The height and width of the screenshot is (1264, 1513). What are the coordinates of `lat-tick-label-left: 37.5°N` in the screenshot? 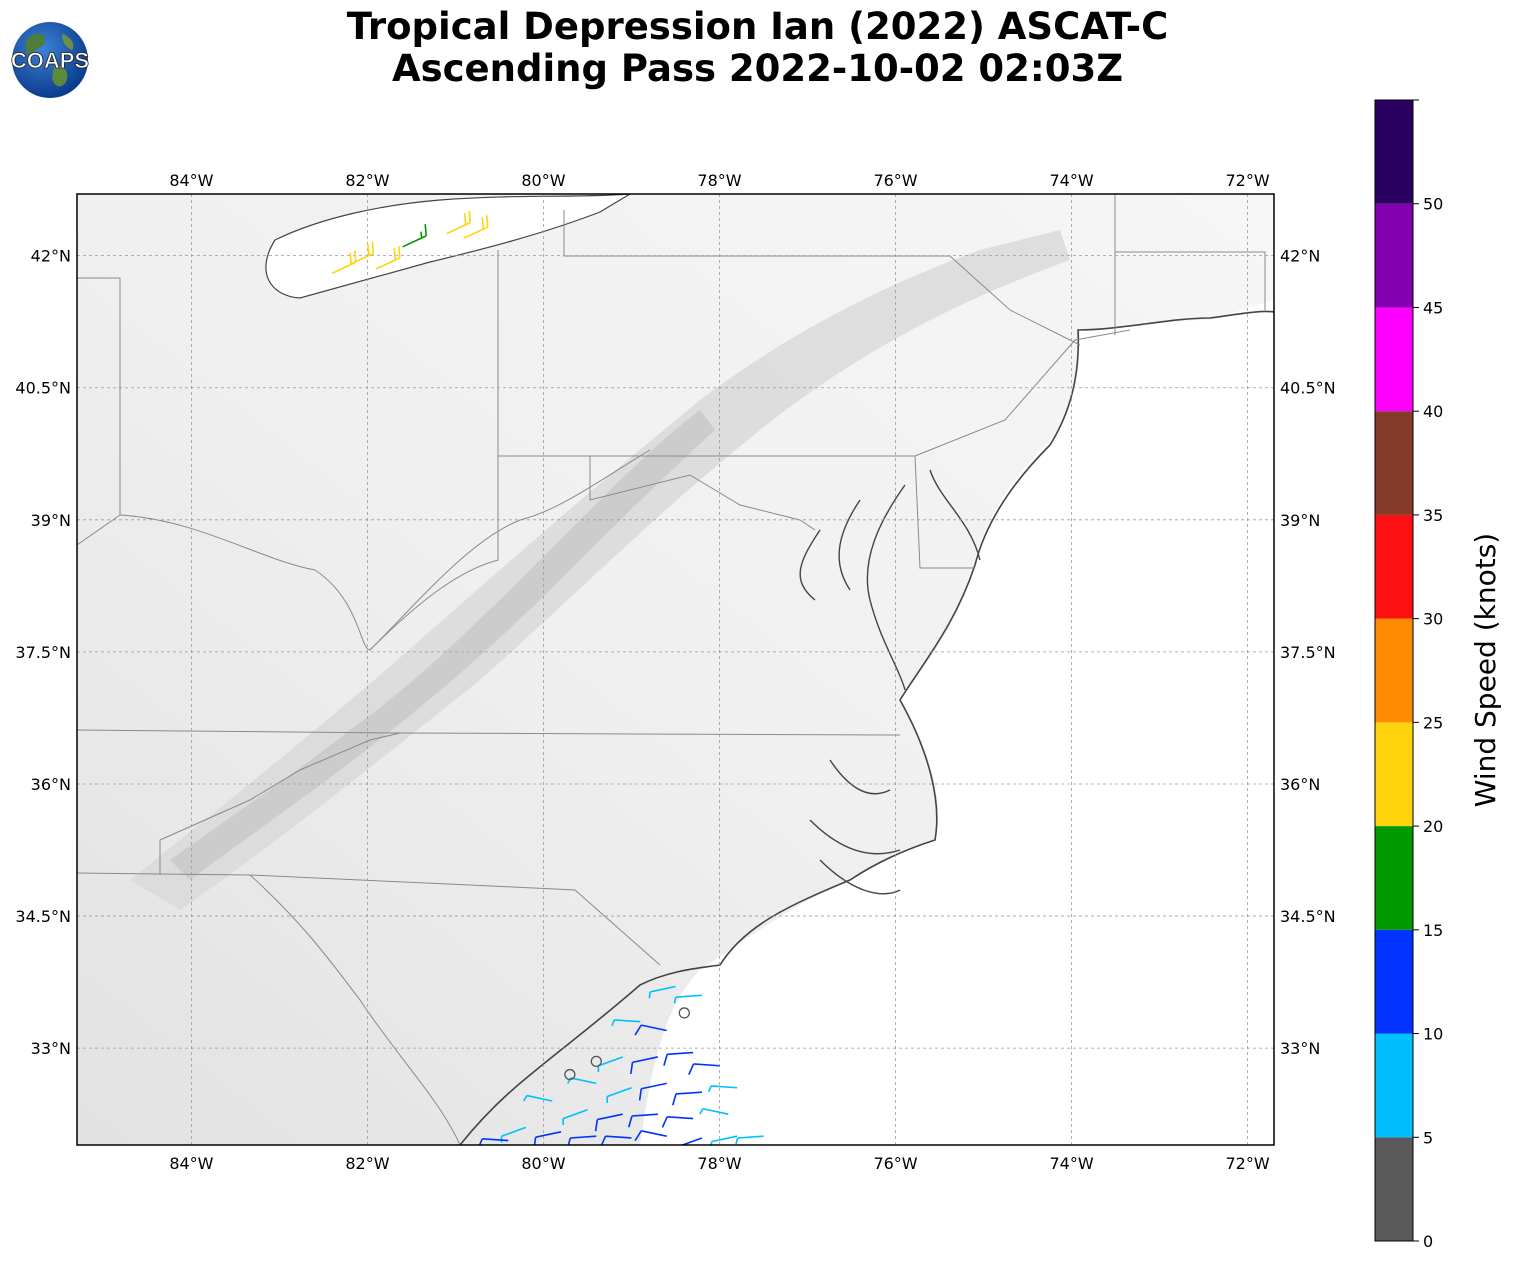 It's located at (43, 652).